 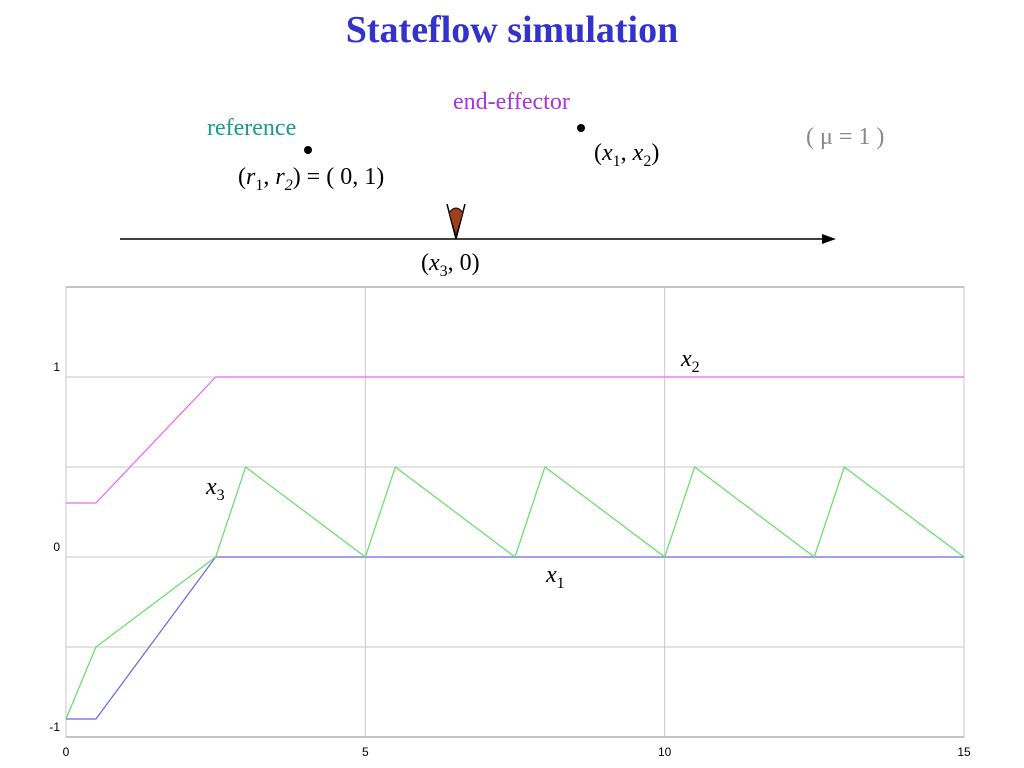 I want to click on cone-coordinates: (x3, 0), so click(x=450, y=265).